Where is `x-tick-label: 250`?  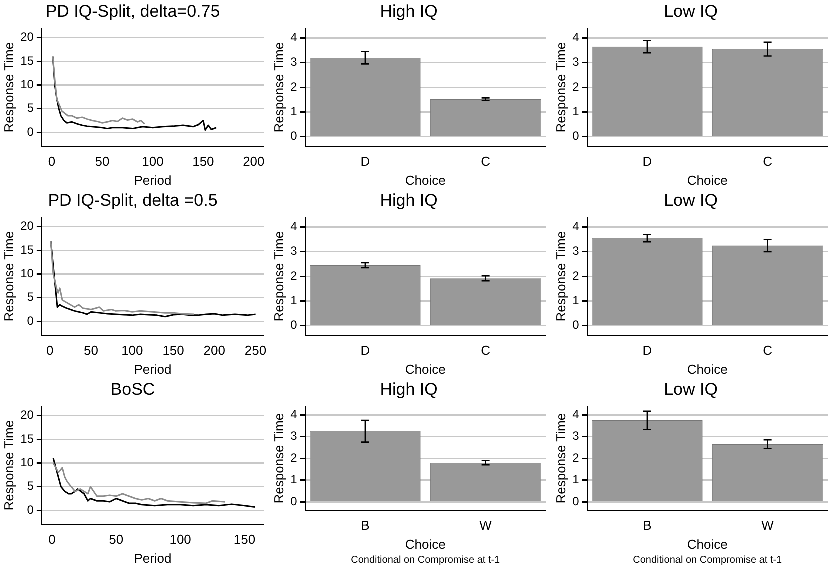
x-tick-label: 250 is located at coordinates (255, 350).